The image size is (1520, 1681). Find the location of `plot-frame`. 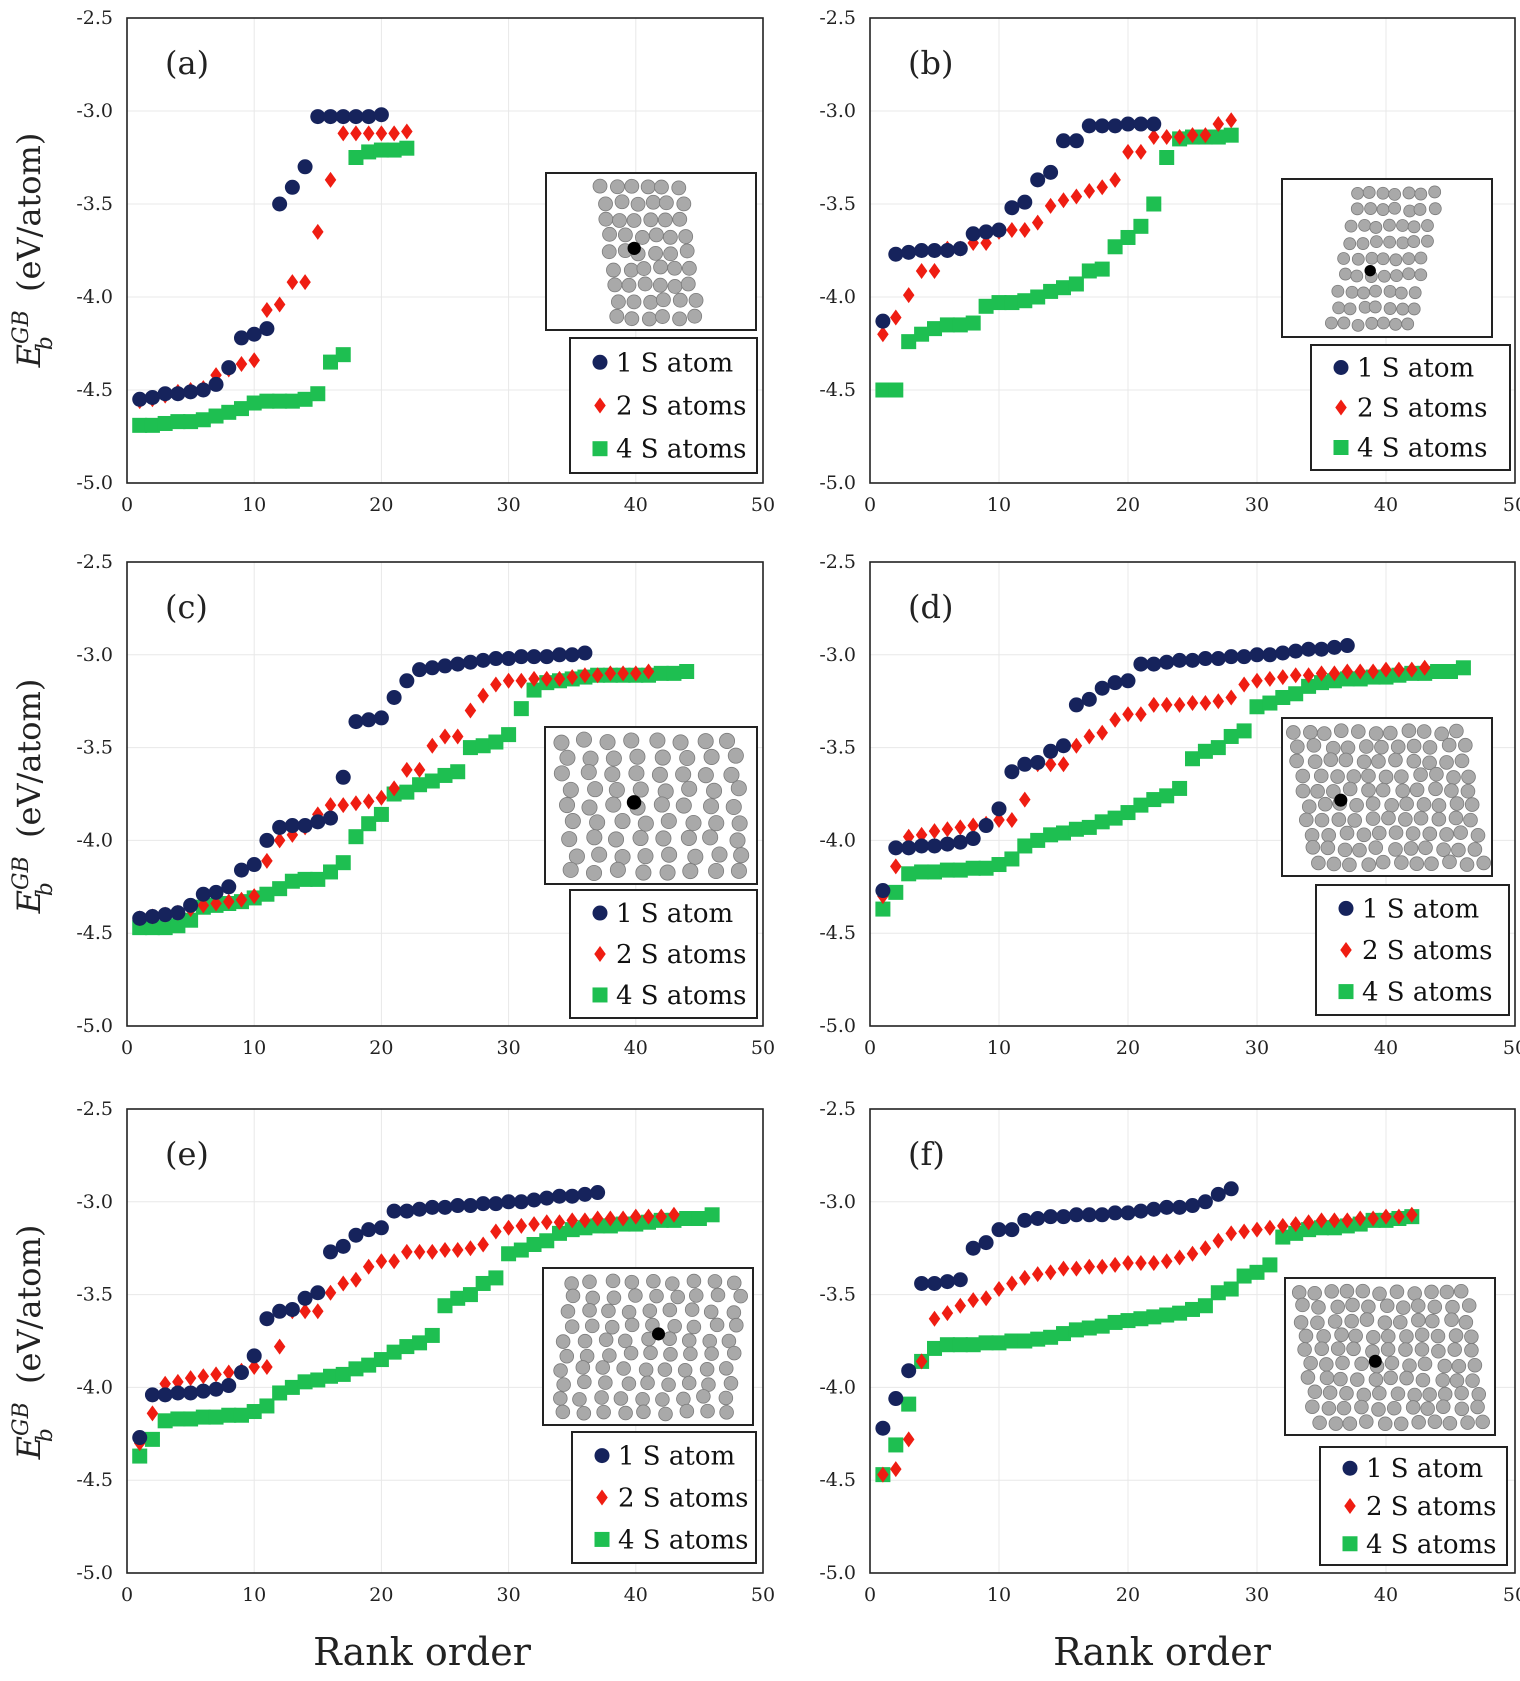

plot-frame is located at coordinates (1192, 794).